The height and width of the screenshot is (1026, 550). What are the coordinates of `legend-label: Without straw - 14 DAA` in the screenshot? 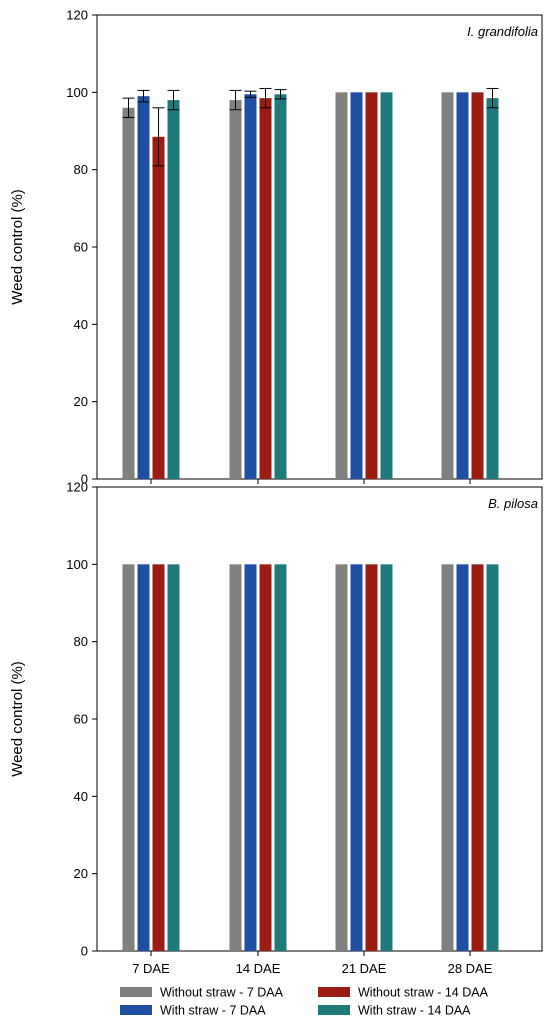 It's located at (423, 993).